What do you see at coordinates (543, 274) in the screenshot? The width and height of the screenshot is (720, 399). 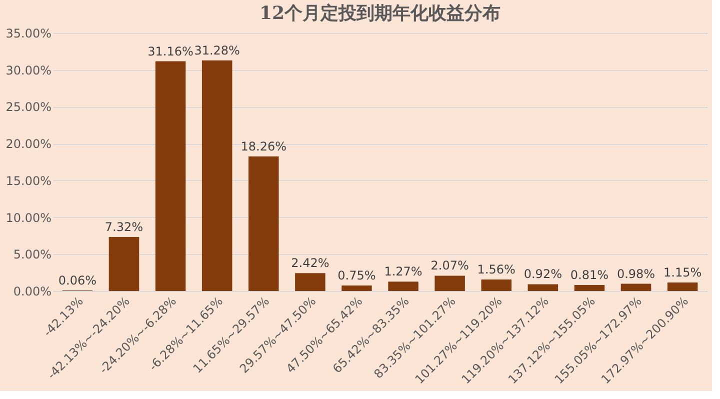 I see `data-label: 0.92%` at bounding box center [543, 274].